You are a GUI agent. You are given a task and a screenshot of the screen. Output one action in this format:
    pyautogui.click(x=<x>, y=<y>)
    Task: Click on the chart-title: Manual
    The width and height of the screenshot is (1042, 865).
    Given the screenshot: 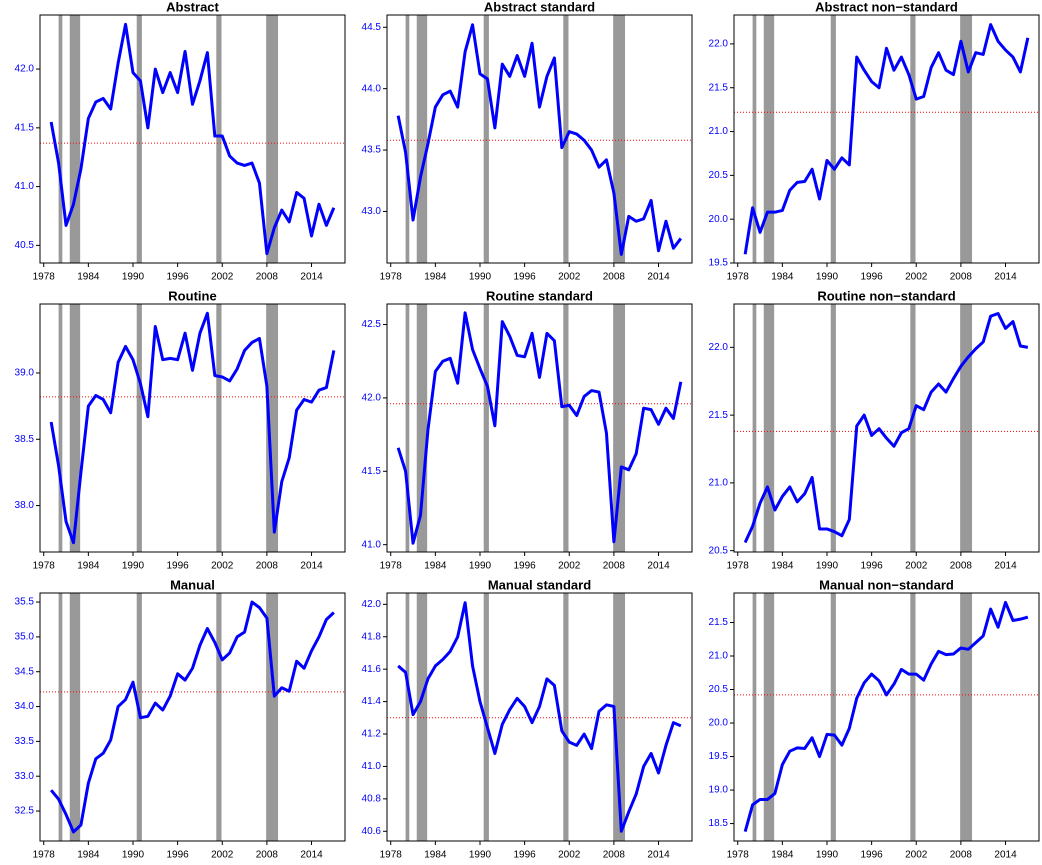 What is the action you would take?
    pyautogui.click(x=192, y=584)
    